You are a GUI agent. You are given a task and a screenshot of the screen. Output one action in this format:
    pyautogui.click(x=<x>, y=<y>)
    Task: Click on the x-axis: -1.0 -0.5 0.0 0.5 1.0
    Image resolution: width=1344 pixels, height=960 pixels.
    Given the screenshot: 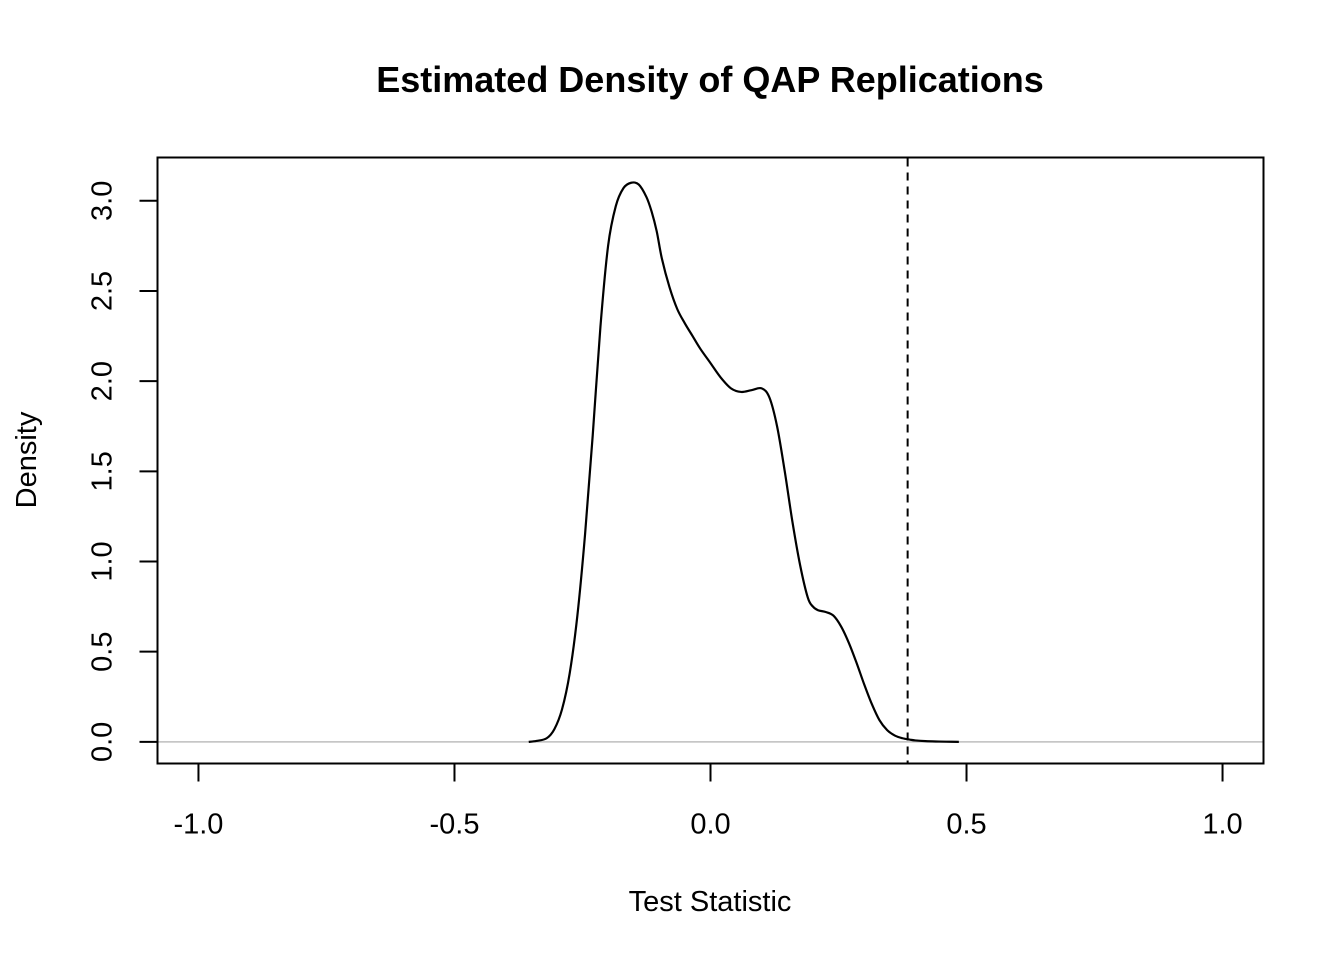 What is the action you would take?
    pyautogui.click(x=708, y=801)
    